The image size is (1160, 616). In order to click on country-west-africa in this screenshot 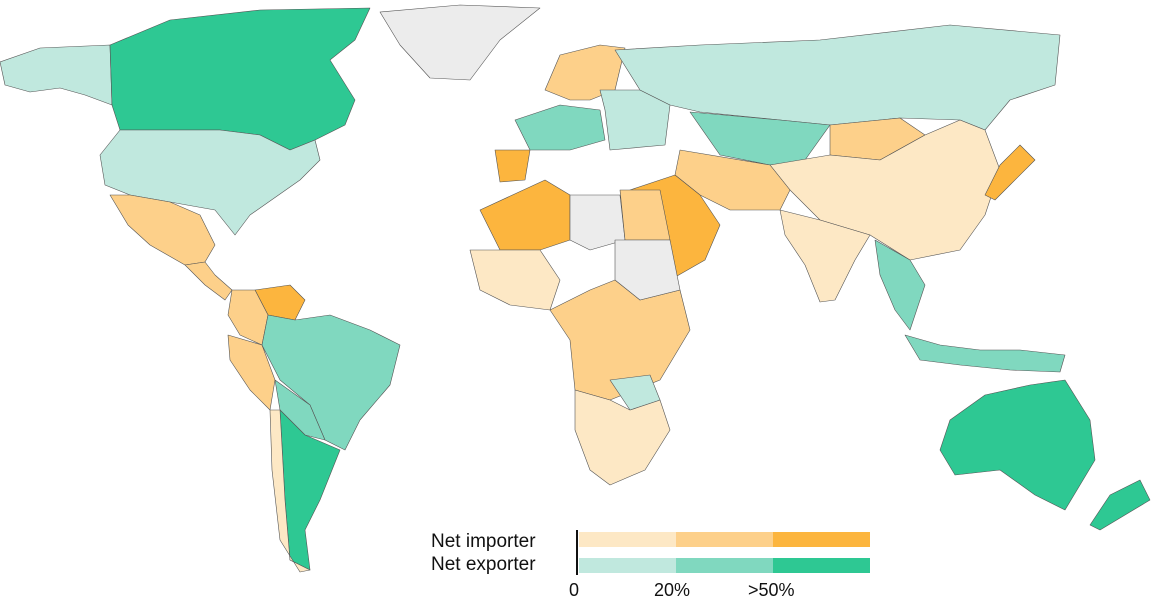, I will do `click(515, 280)`.